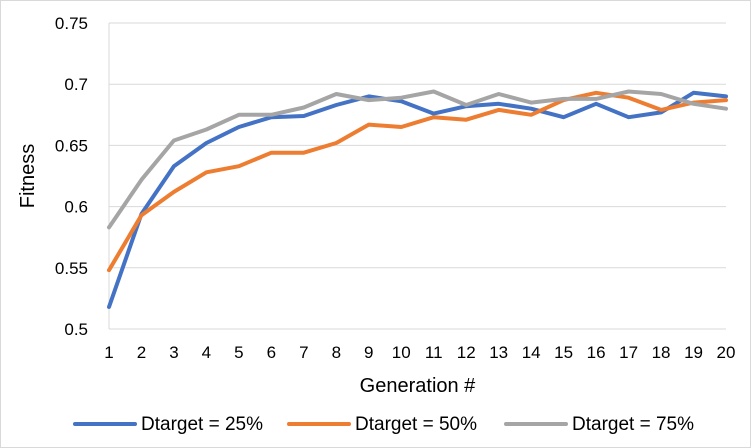 This screenshot has width=751, height=448. What do you see at coordinates (419, 352) in the screenshot?
I see `x-tick-labels: 1 2 3 4 5 6 7 8 9 10 11 12 13 14 15 16 17 18 19 20` at bounding box center [419, 352].